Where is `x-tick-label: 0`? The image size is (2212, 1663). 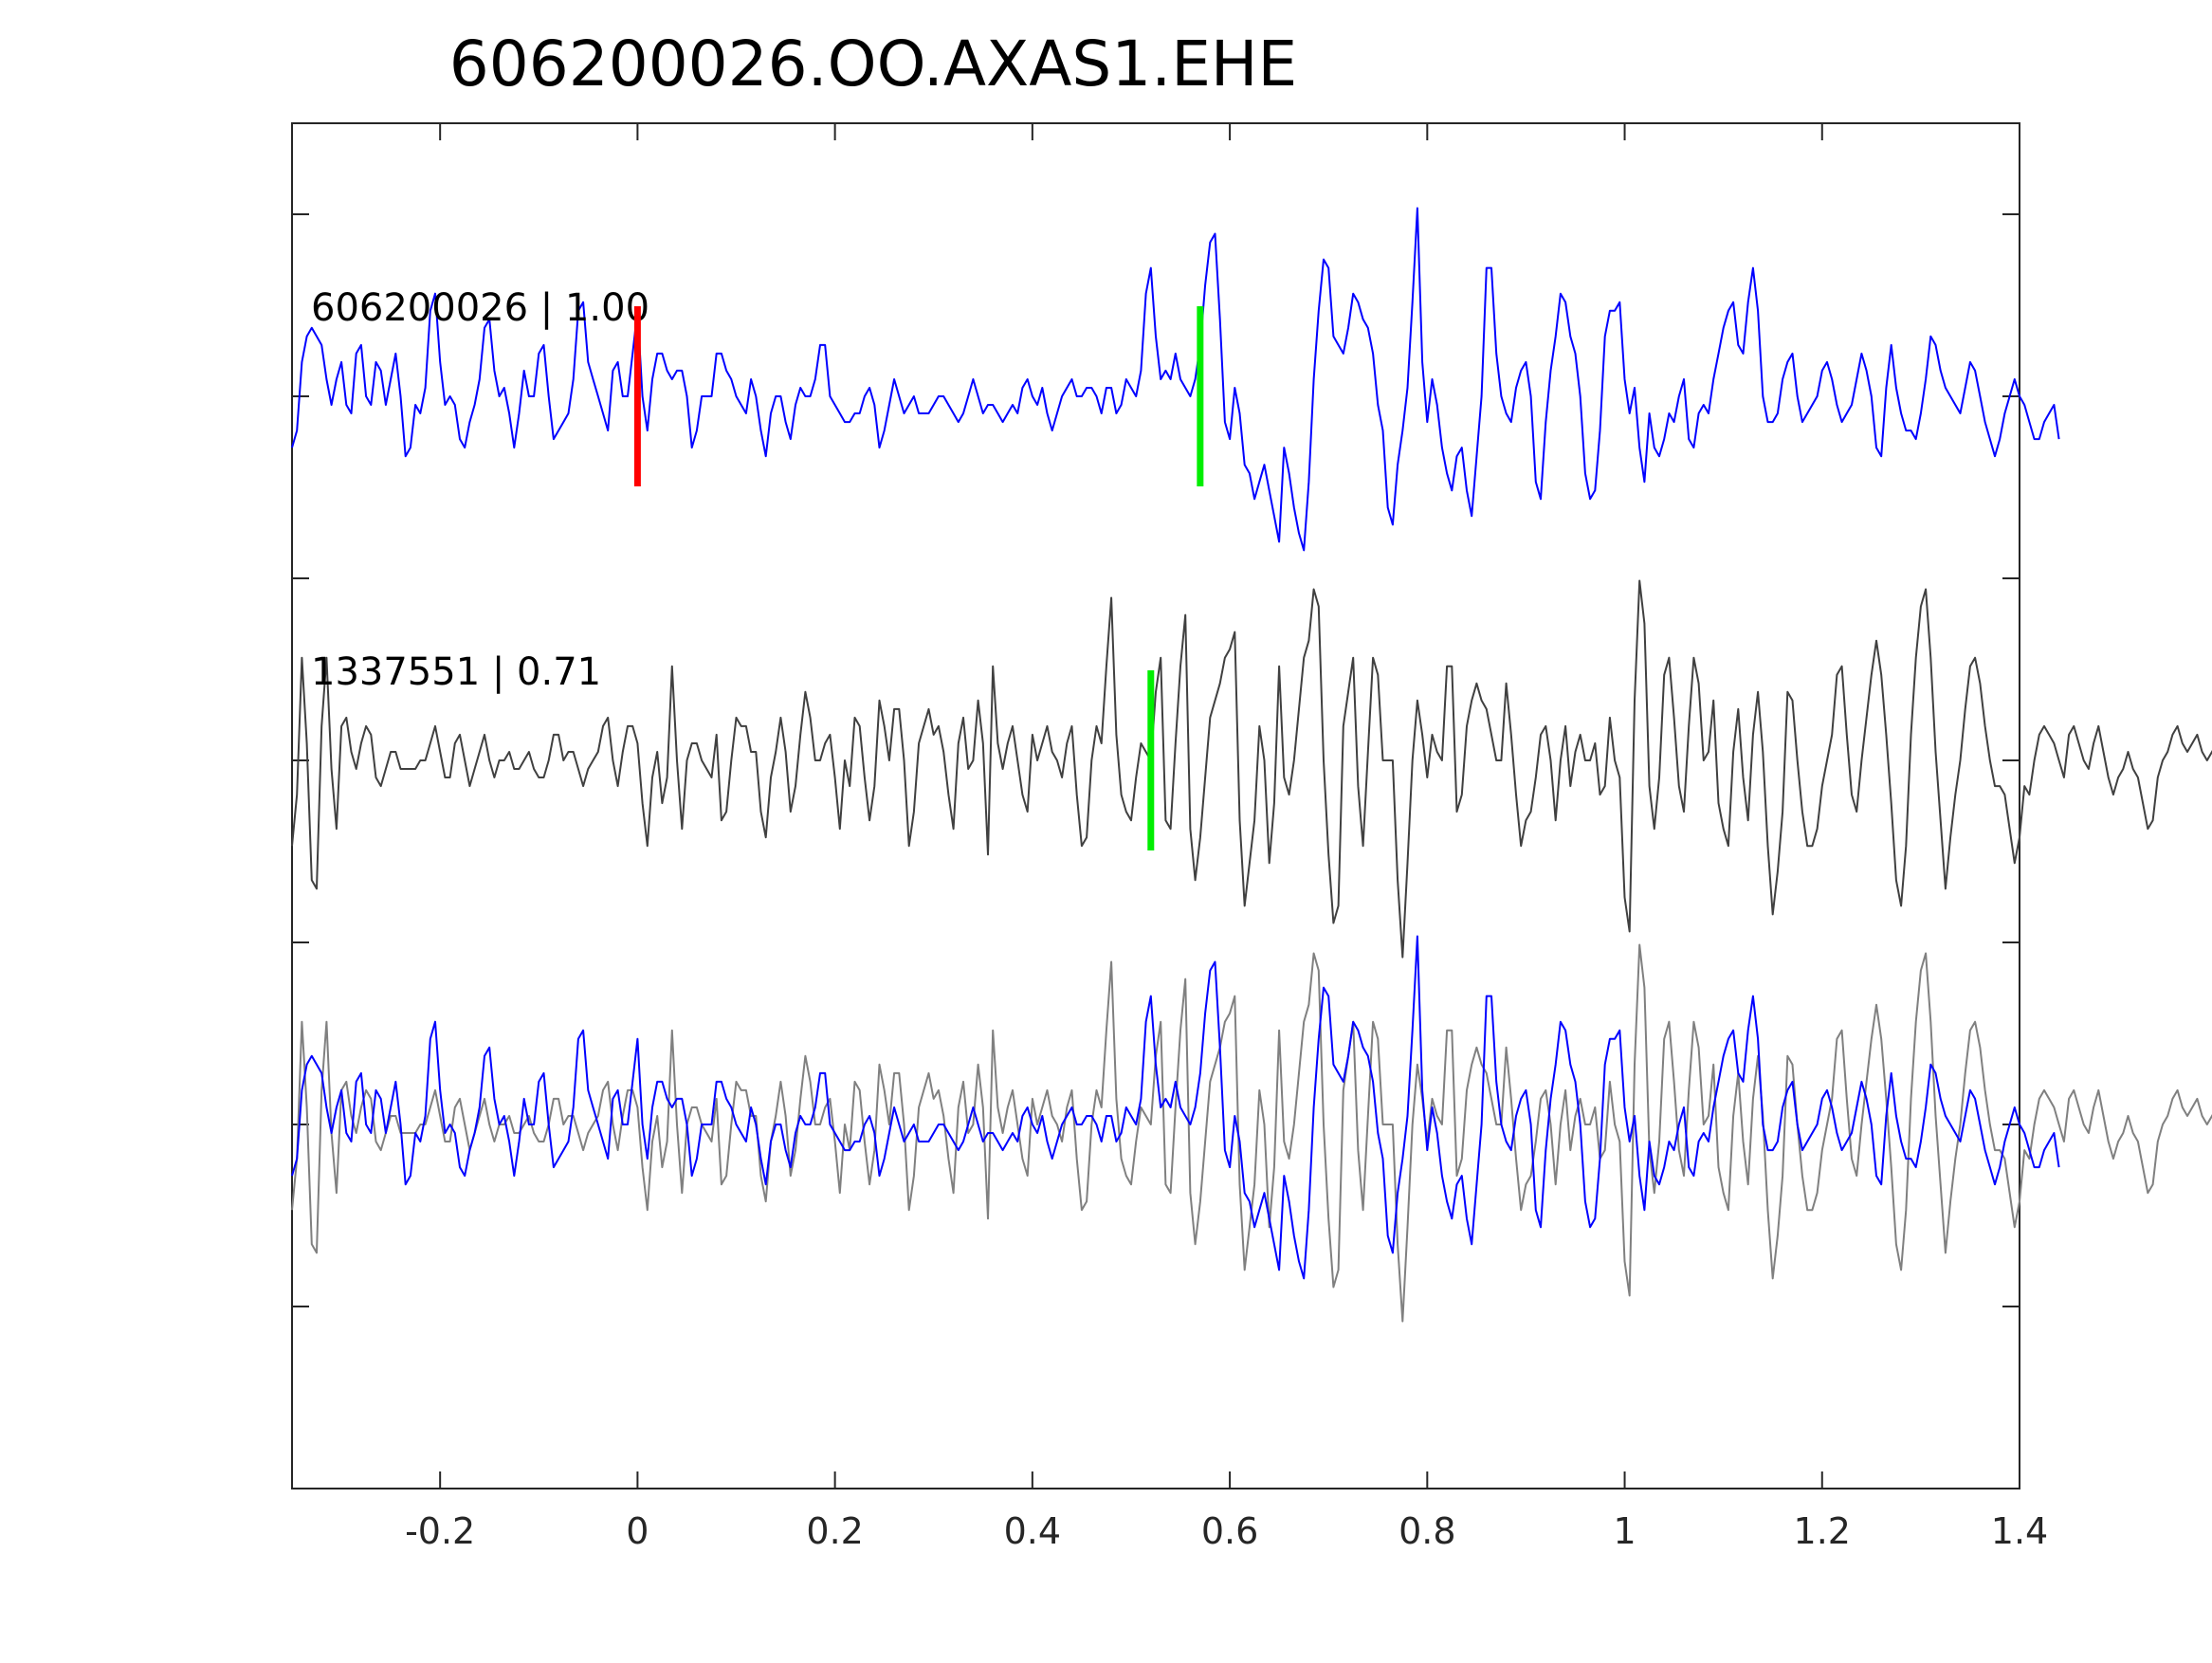
x-tick-label: 0 is located at coordinates (637, 1531).